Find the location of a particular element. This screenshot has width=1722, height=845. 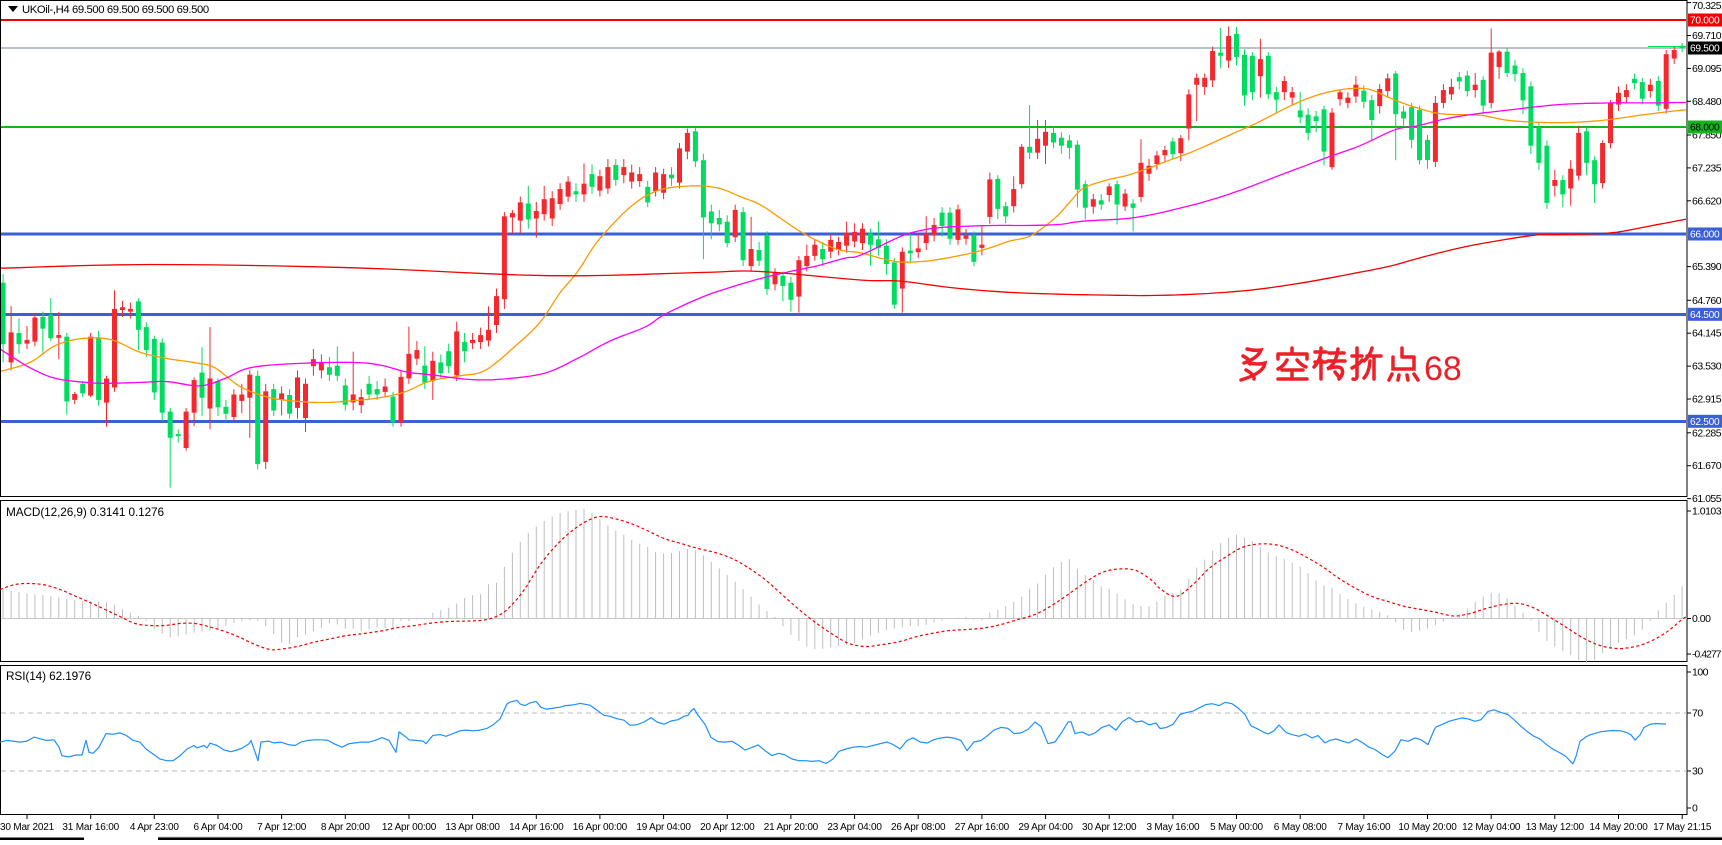

svg-text: 61.670 is located at coordinates (1707, 466).